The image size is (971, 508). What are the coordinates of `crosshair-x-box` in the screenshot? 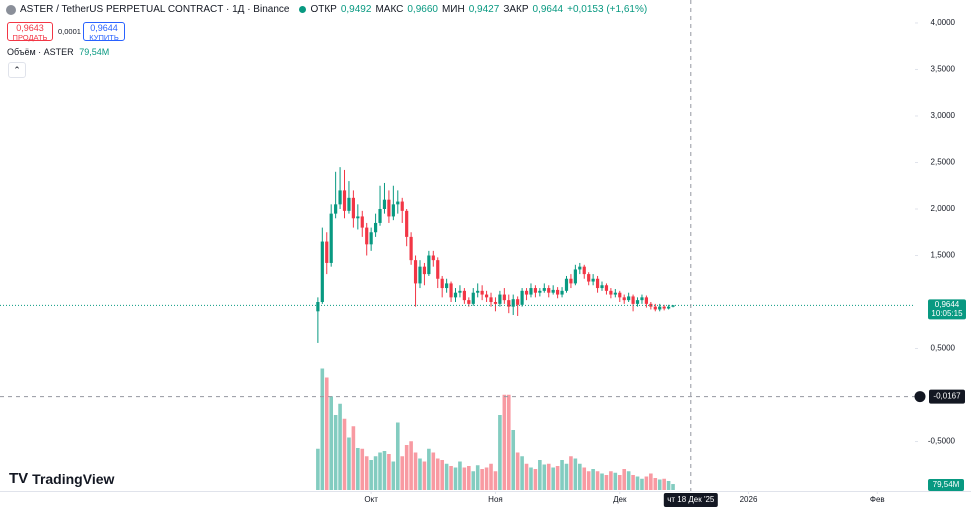 It's located at (690, 500).